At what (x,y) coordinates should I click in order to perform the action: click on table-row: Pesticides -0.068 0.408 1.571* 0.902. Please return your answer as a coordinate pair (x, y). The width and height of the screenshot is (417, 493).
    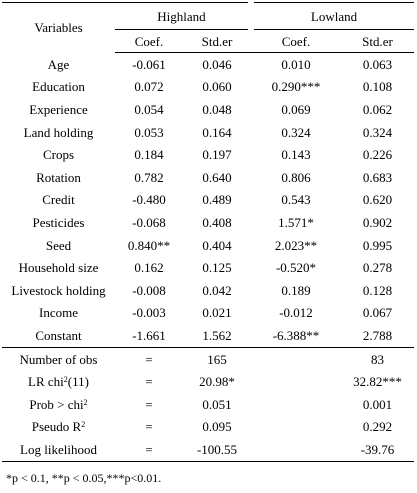
    Looking at the image, I should click on (208, 222).